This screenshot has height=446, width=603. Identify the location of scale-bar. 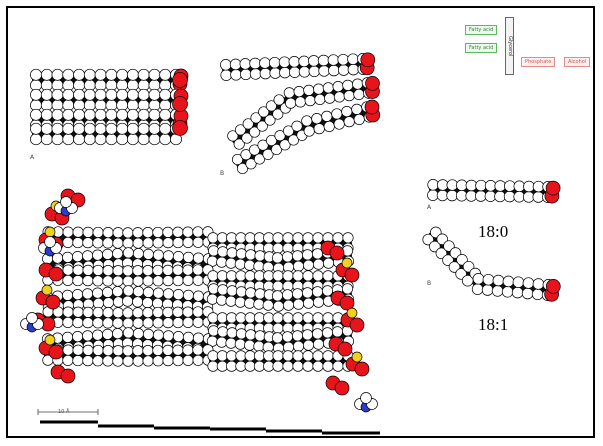
(68, 412).